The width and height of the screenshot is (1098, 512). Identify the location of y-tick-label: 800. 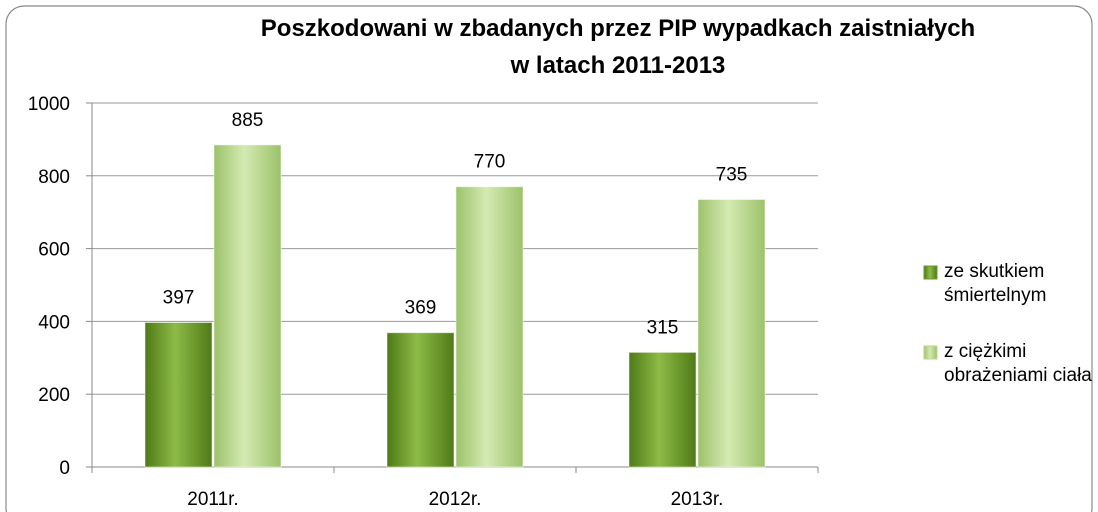
(54, 177).